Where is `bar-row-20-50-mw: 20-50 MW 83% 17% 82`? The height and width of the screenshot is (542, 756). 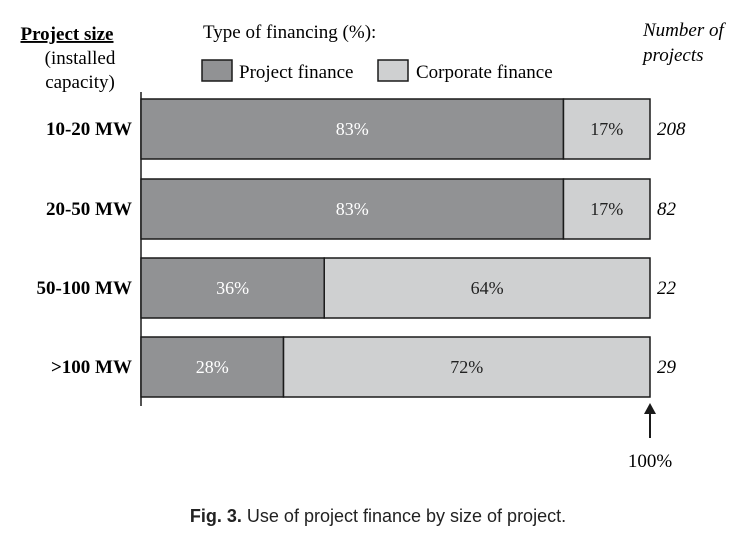 bar-row-20-50-mw: 20-50 MW 83% 17% 82 is located at coordinates (361, 209).